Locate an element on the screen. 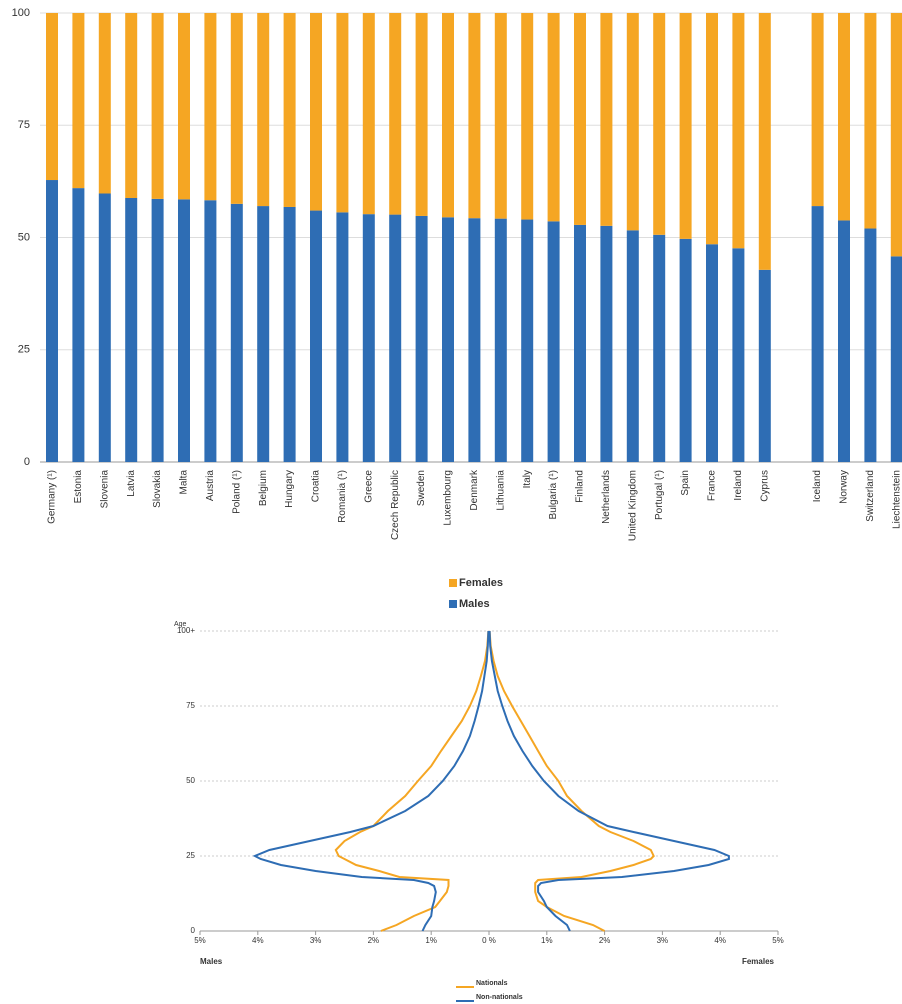  x-tick-label: Malta is located at coordinates (184, 482).